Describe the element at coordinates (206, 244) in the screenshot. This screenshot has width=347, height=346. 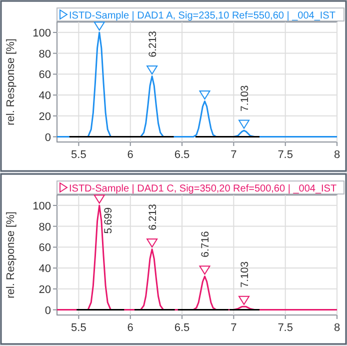
I see `annotation: 6.716` at that location.